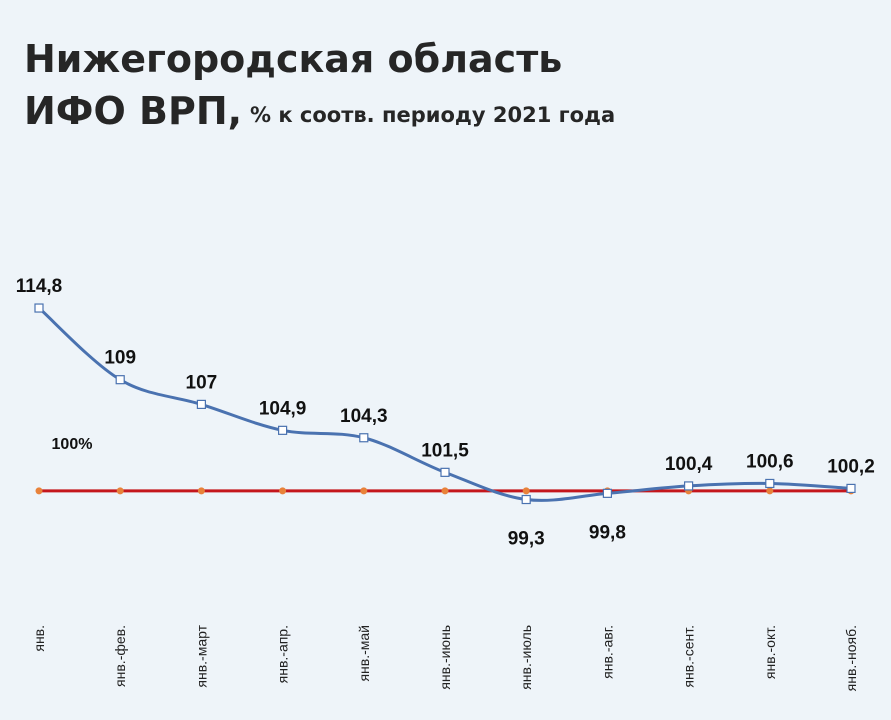 Image resolution: width=891 pixels, height=720 pixels. Describe the element at coordinates (133, 111) in the screenshot. I see `chart-title-line2: ИФО ВРП,` at that location.